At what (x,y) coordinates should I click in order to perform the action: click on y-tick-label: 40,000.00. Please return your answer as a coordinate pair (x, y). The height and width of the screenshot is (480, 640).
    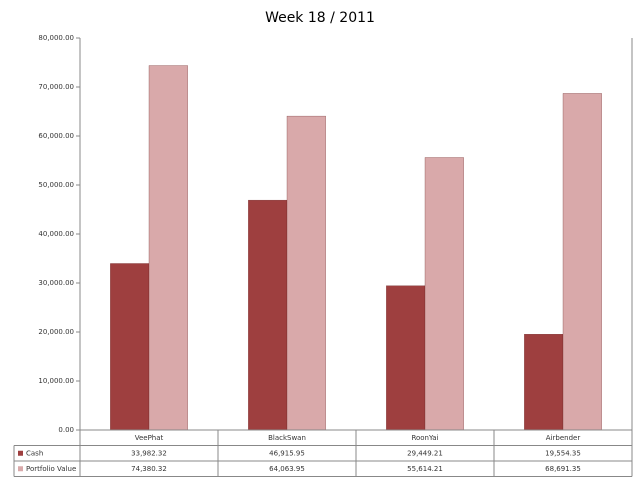
    Looking at the image, I should click on (56, 234).